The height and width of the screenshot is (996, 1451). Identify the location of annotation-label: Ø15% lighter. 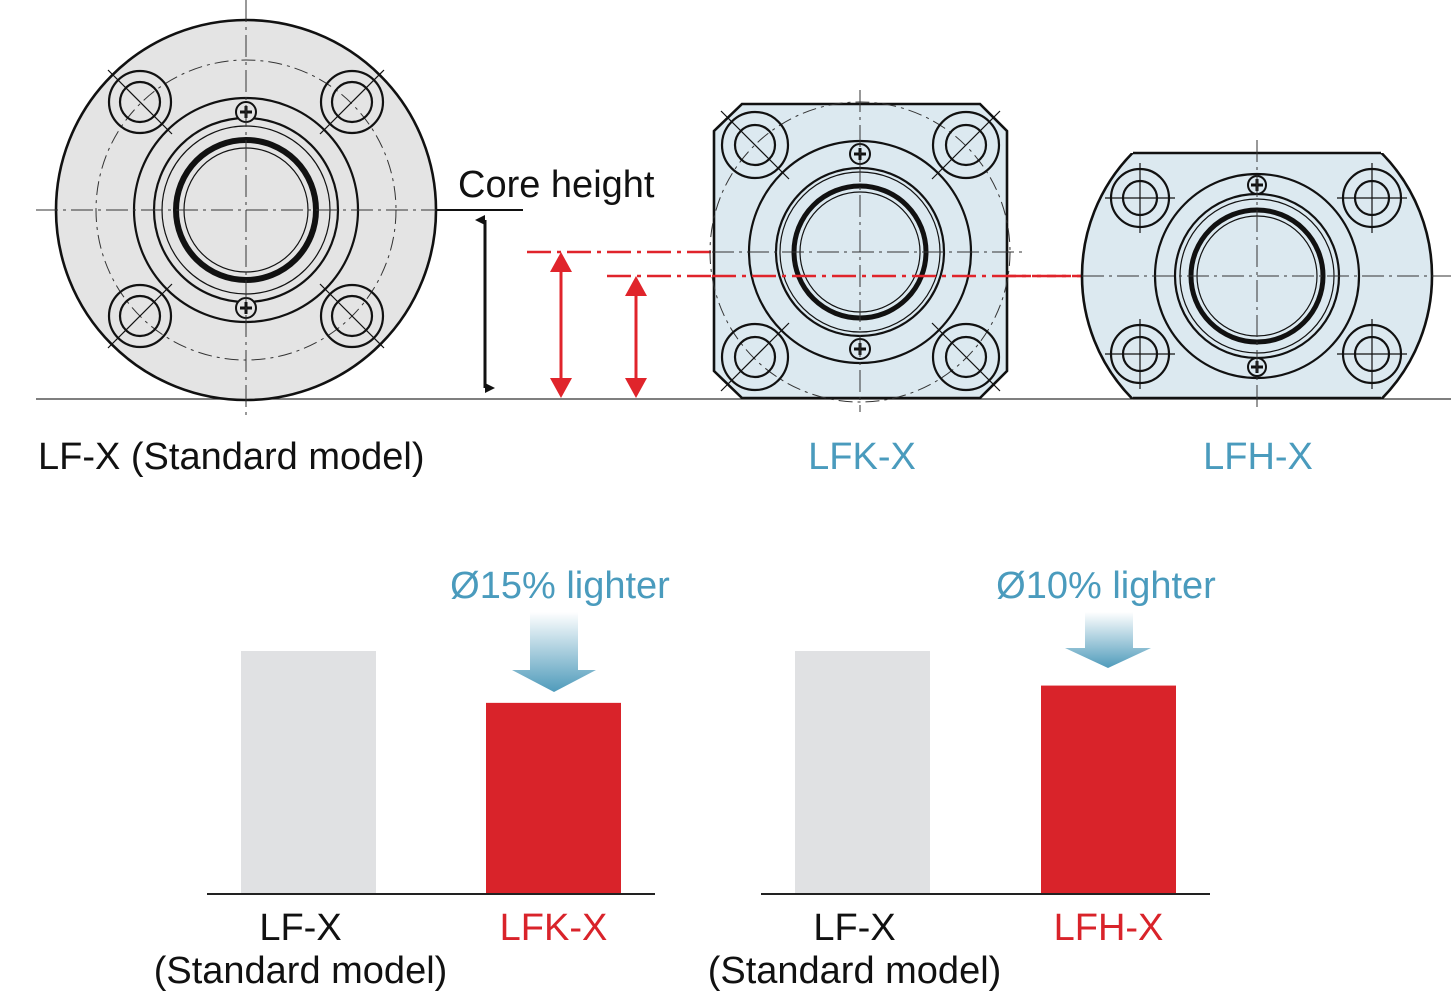
(560, 586).